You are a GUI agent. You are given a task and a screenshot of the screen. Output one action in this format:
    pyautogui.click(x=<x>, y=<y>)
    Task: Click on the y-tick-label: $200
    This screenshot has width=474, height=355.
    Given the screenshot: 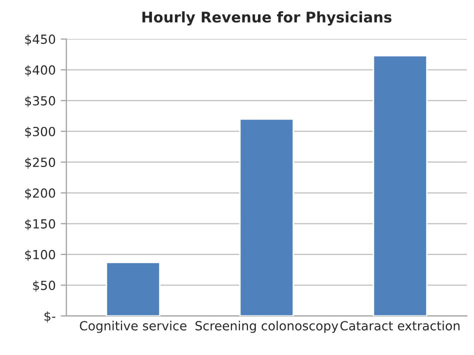 What is the action you would take?
    pyautogui.click(x=40, y=194)
    